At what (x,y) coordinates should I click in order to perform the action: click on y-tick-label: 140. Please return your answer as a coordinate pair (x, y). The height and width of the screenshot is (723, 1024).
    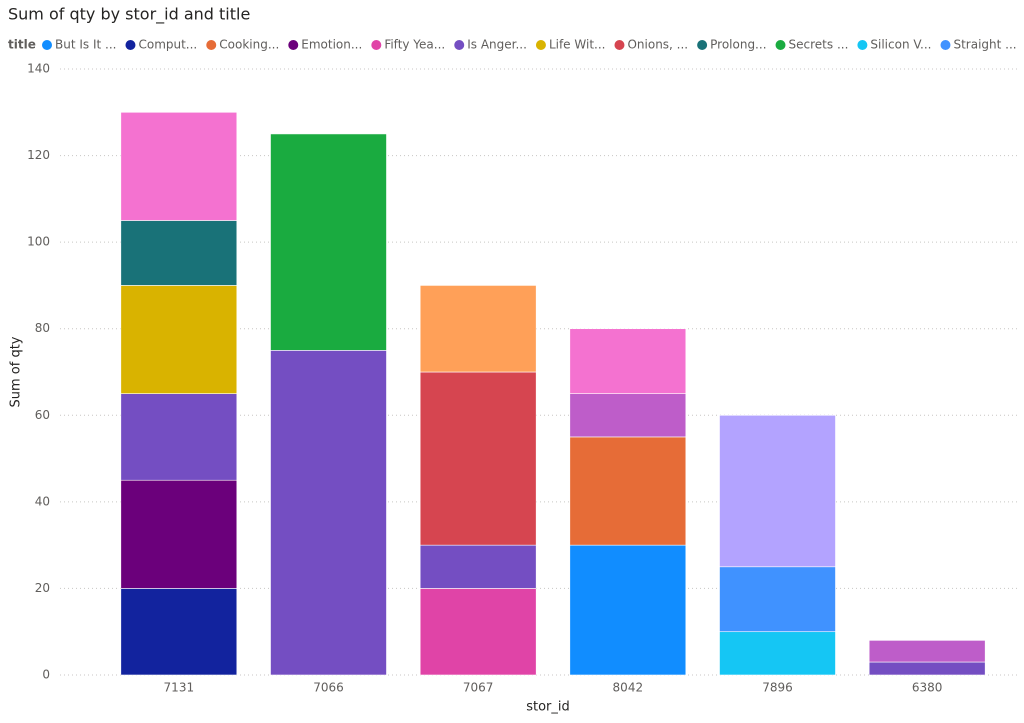
    Looking at the image, I should click on (38, 69).